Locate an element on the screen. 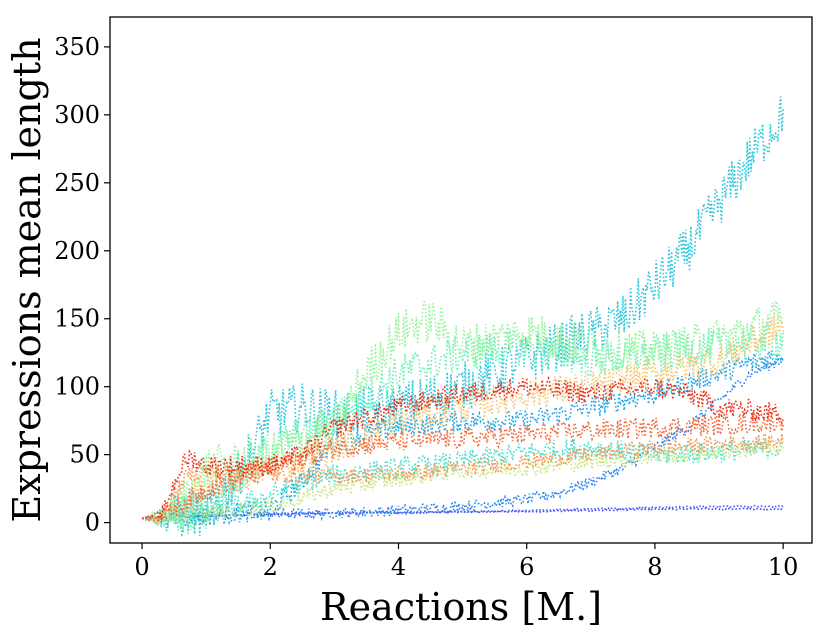  x-axis: 0 2 4 6 8 10 is located at coordinates (466, 562).